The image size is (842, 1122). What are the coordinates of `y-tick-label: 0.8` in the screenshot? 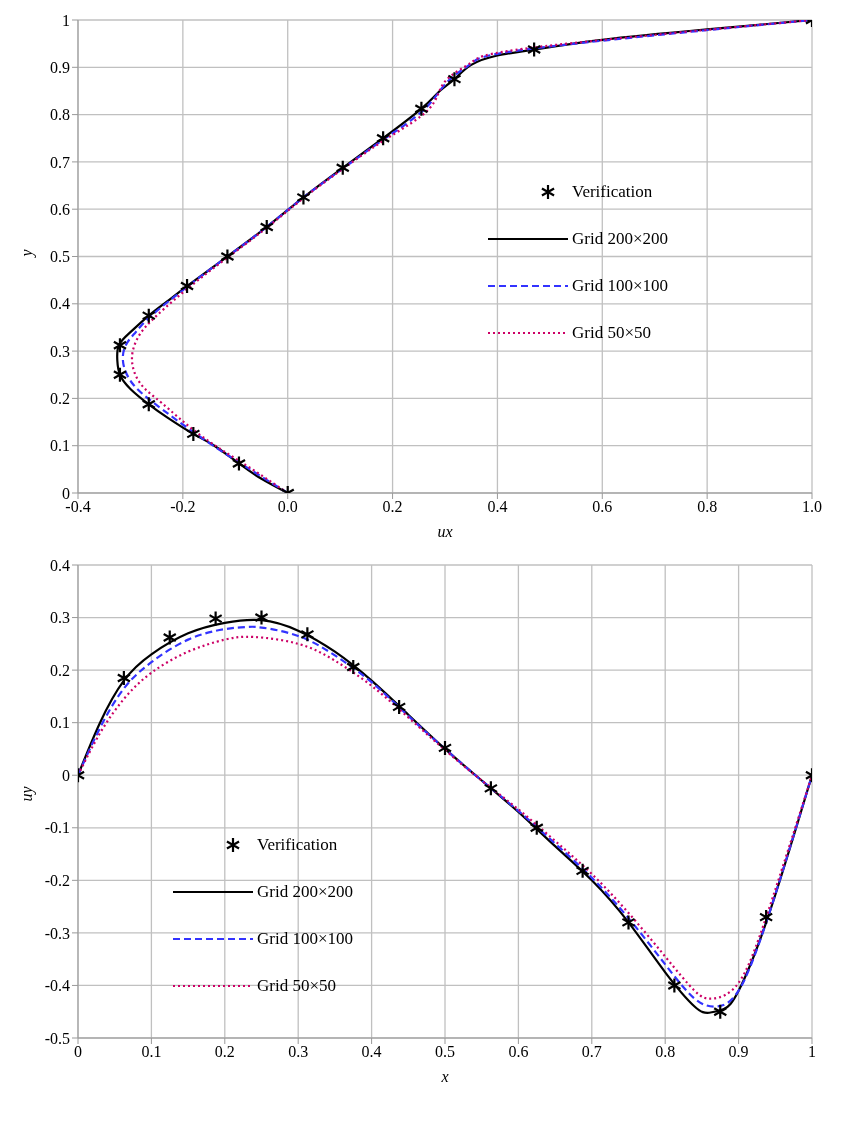 It's located at (60, 115).